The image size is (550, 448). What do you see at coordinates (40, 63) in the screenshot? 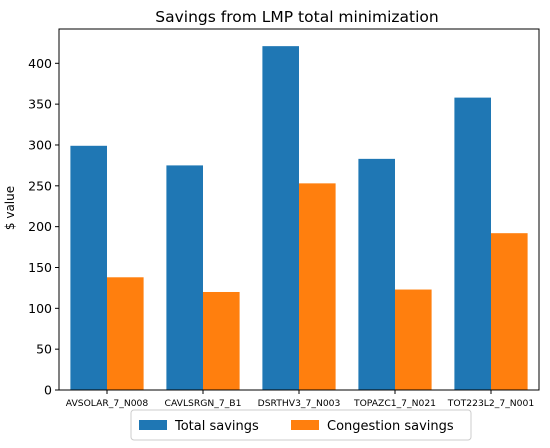
I see `y-tick-label: 400` at bounding box center [40, 63].